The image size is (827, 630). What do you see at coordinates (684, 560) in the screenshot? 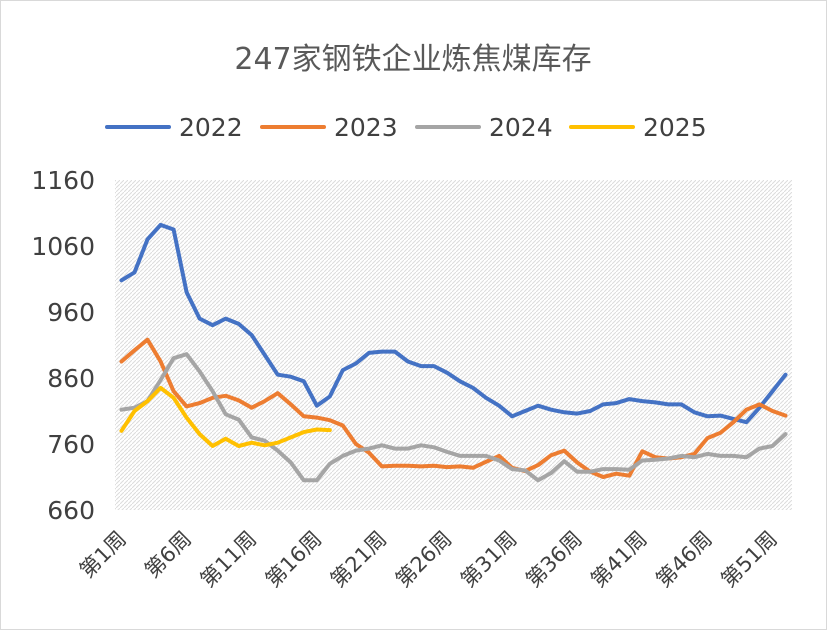
I see `x-tick-label: 第46周` at bounding box center [684, 560].